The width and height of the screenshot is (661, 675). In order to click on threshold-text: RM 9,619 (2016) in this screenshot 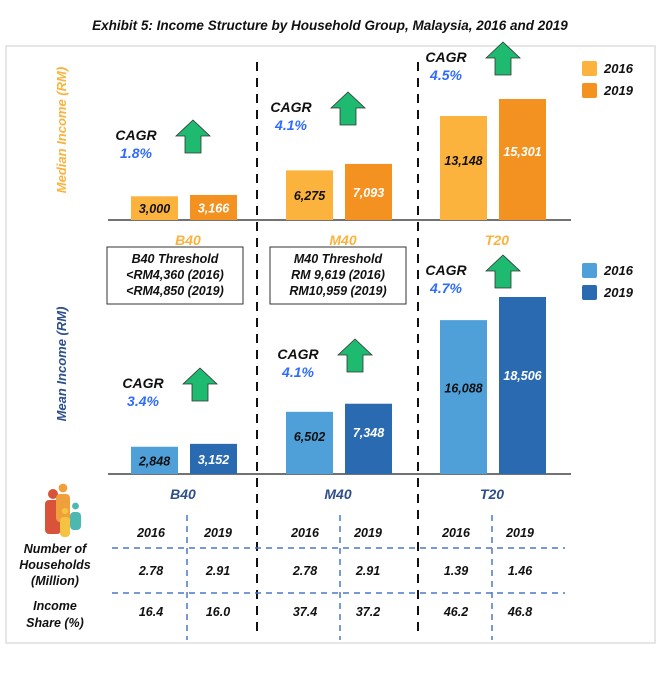, I will do `click(338, 275)`.